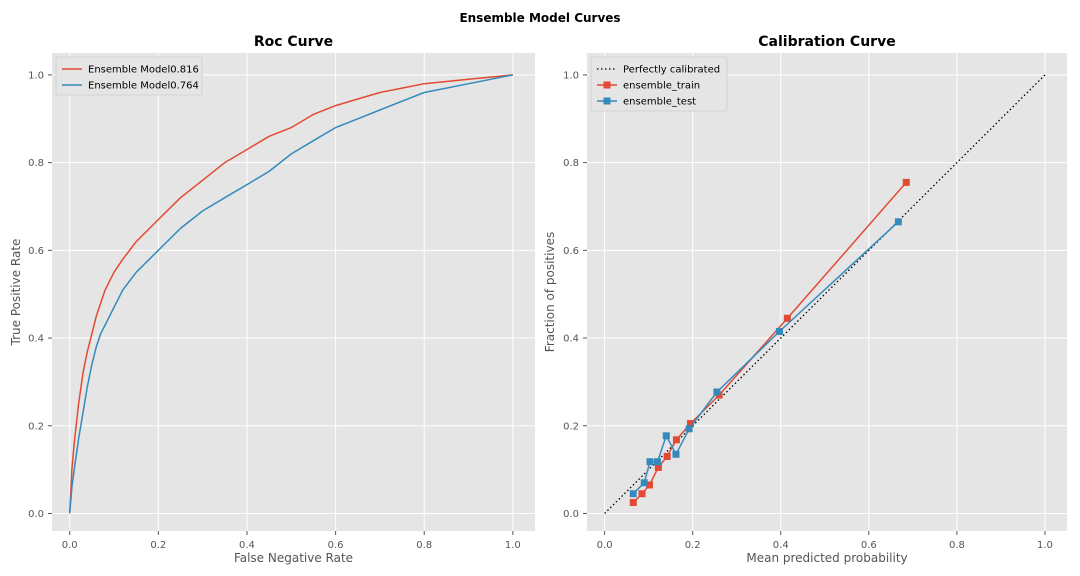 The height and width of the screenshot is (576, 1080). What do you see at coordinates (36, 75) in the screenshot?
I see `roc-y-tick-label: 1.0` at bounding box center [36, 75].